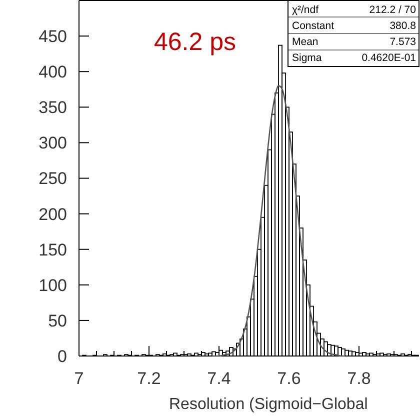  What do you see at coordinates (149, 378) in the screenshot?
I see `x-tick-label: 7.2` at bounding box center [149, 378].